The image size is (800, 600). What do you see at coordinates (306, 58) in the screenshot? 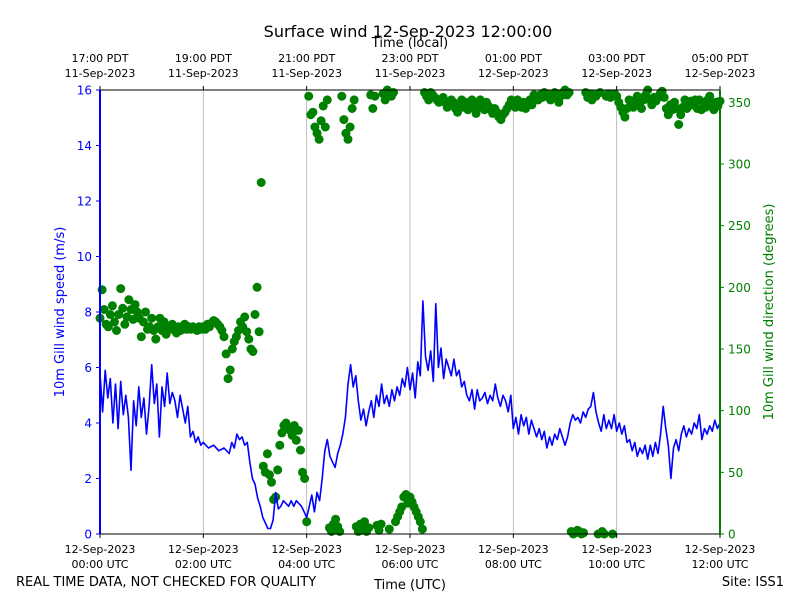
I see `top-tick-time: 21:00 PDT` at bounding box center [306, 58].